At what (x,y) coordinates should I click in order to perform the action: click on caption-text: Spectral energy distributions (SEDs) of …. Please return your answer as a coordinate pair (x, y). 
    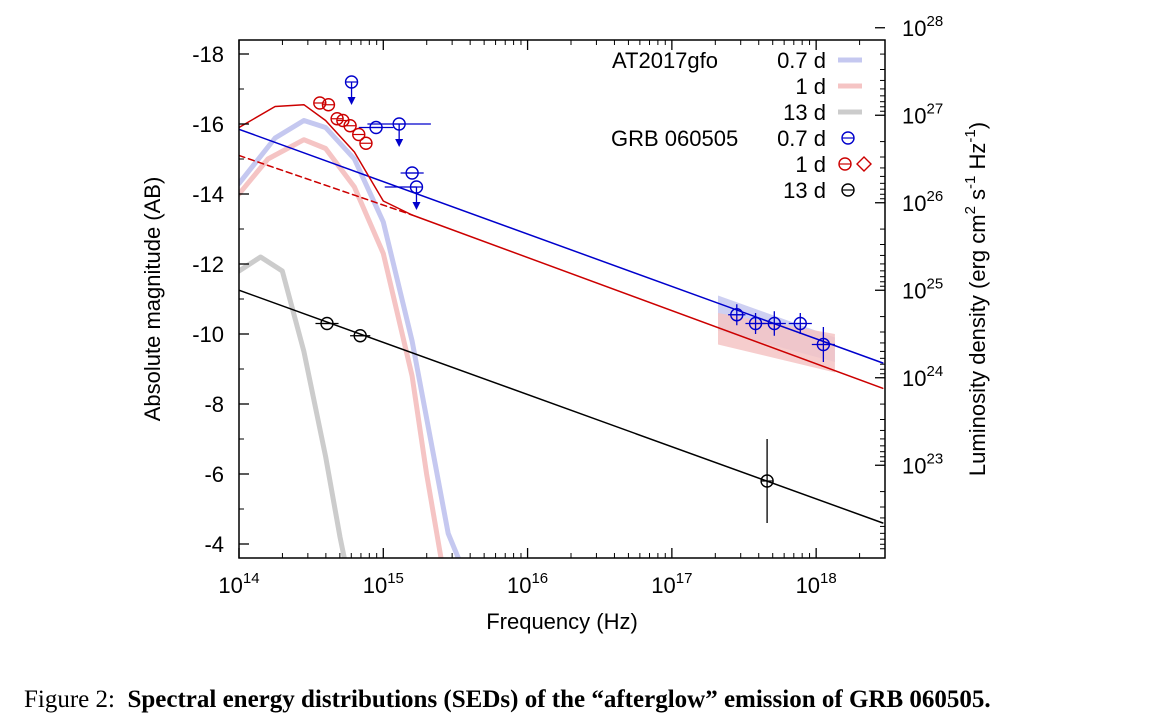
    Looking at the image, I should click on (559, 699).